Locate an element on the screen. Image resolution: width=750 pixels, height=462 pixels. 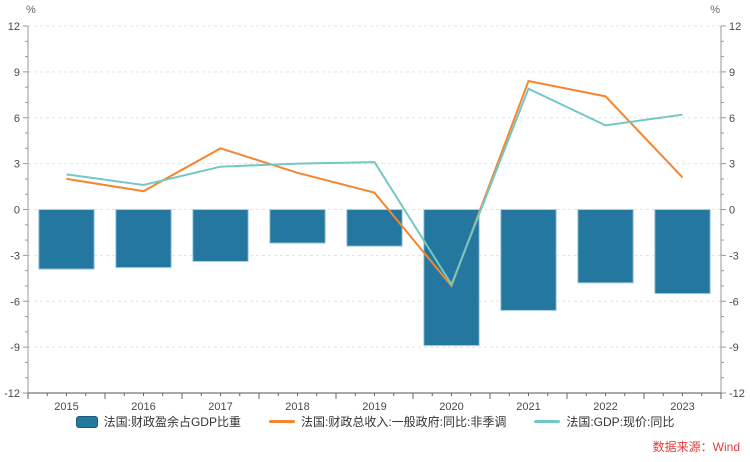
legend-item-fiscal-balance: 法国:财政盈余占GDP比重 is located at coordinates (158, 421).